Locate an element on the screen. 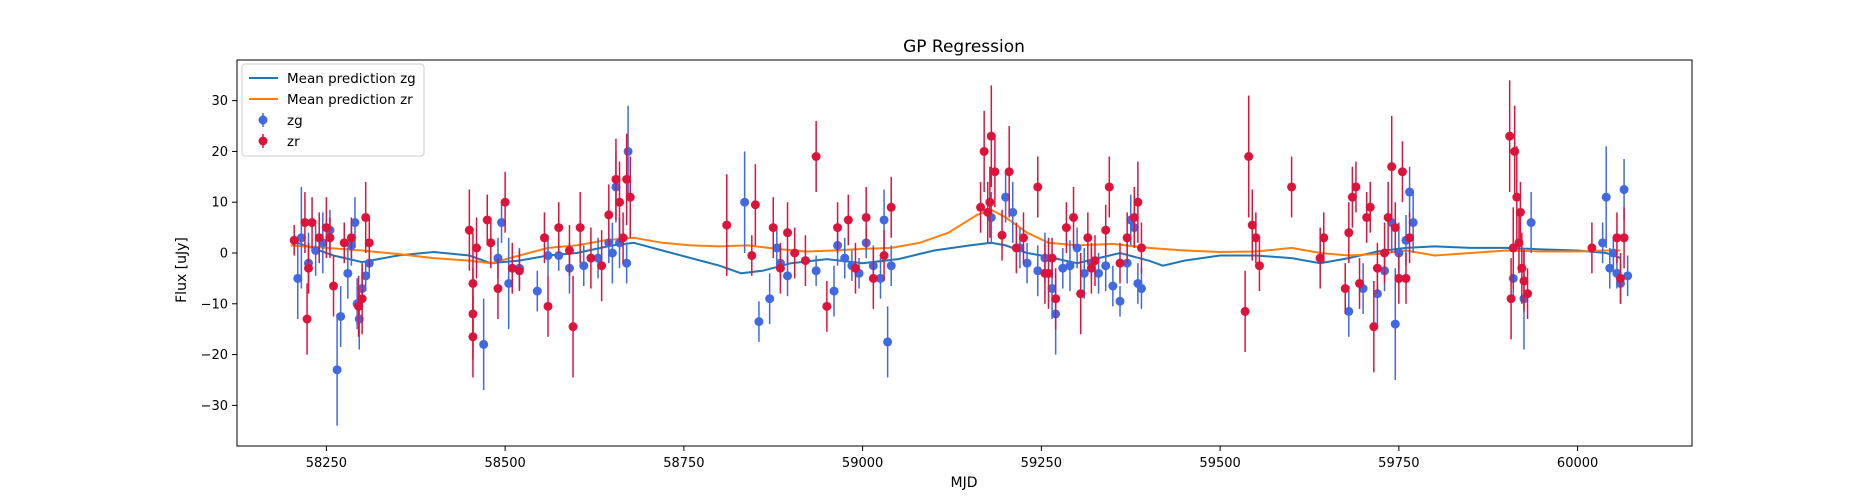  legend-marker-swatch is located at coordinates (263, 141).